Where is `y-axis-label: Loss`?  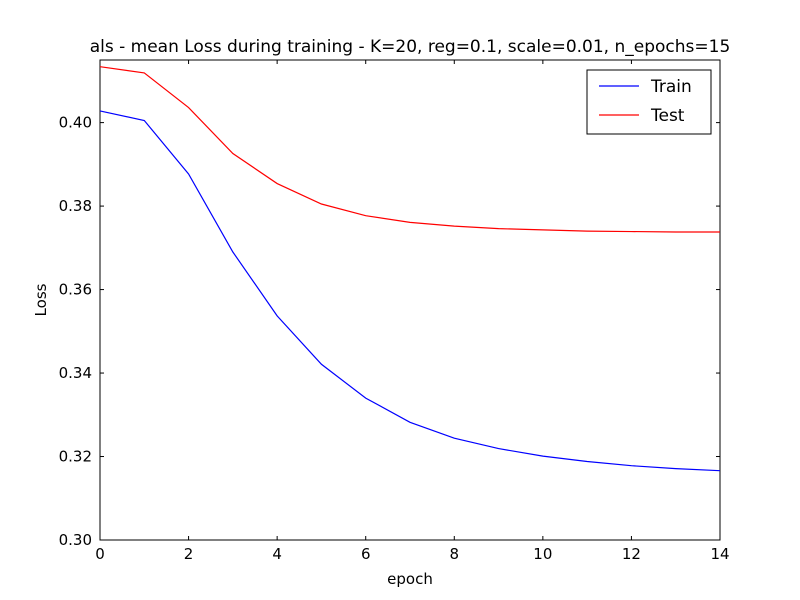
y-axis-label: Loss is located at coordinates (41, 299).